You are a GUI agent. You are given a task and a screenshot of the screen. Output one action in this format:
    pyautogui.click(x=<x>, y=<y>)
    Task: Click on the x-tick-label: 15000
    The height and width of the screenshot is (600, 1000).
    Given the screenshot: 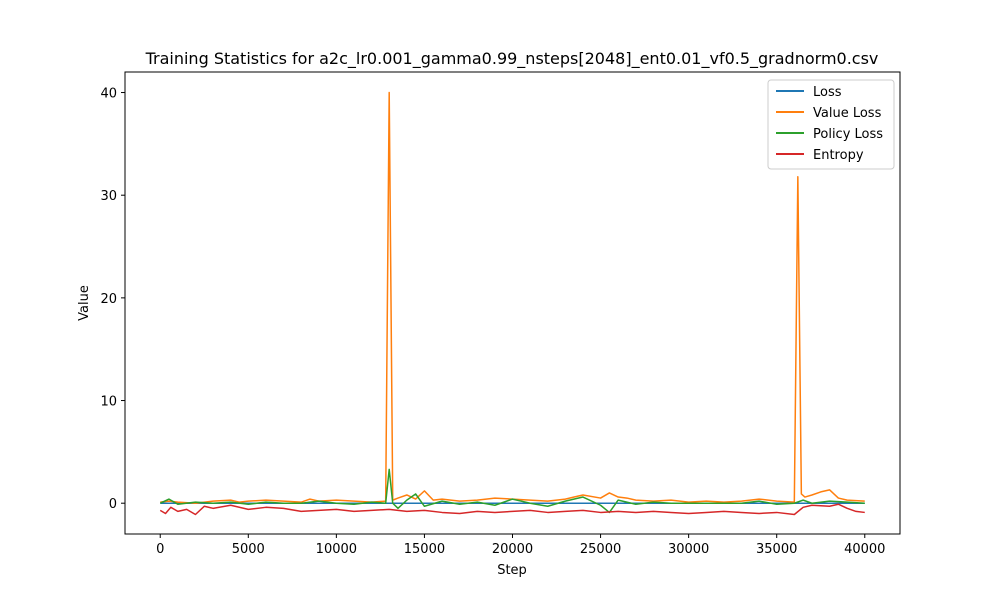 What is the action you would take?
    pyautogui.click(x=424, y=549)
    